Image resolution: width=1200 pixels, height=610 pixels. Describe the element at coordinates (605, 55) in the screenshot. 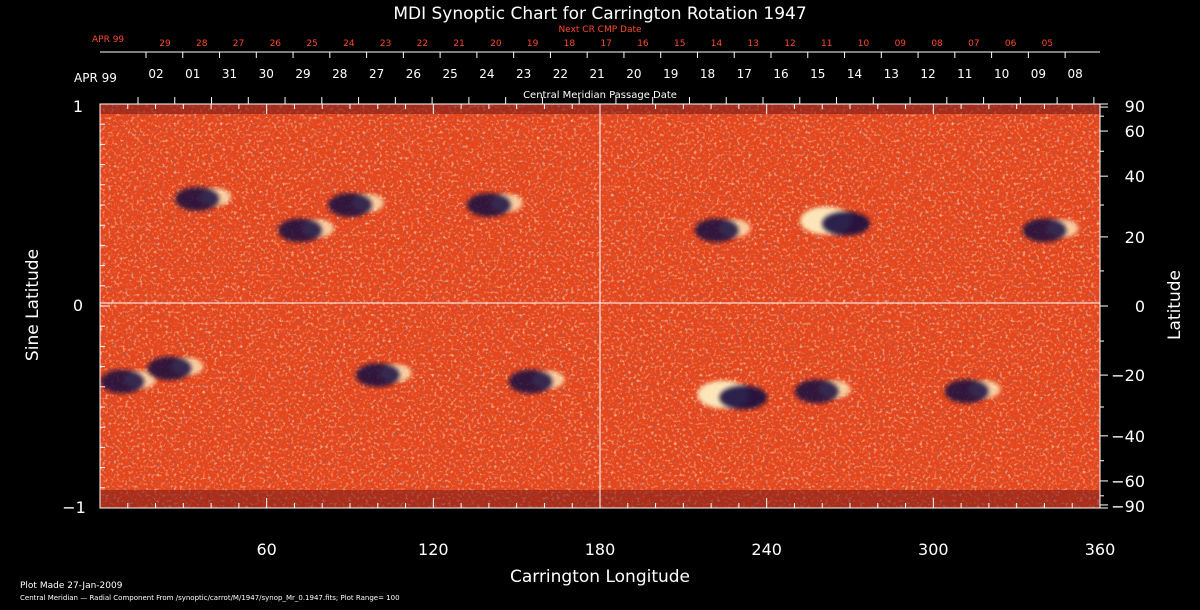

I see `next-cr-ticks` at that location.